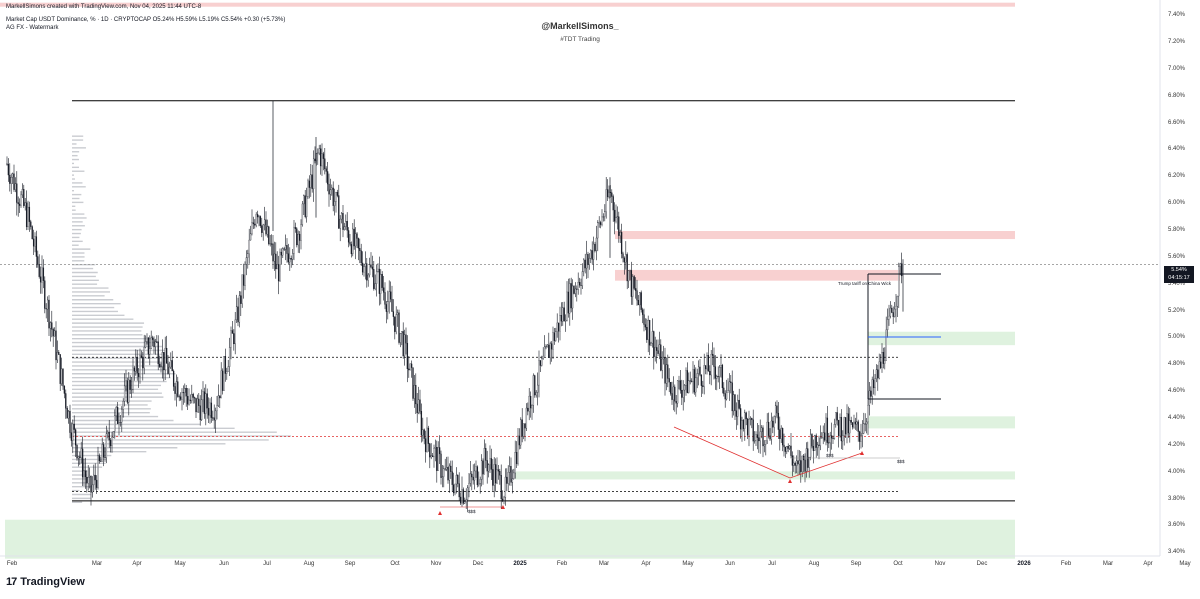 The height and width of the screenshot is (599, 1200). I want to click on price-axis-label: 6.00%, so click(1177, 203).